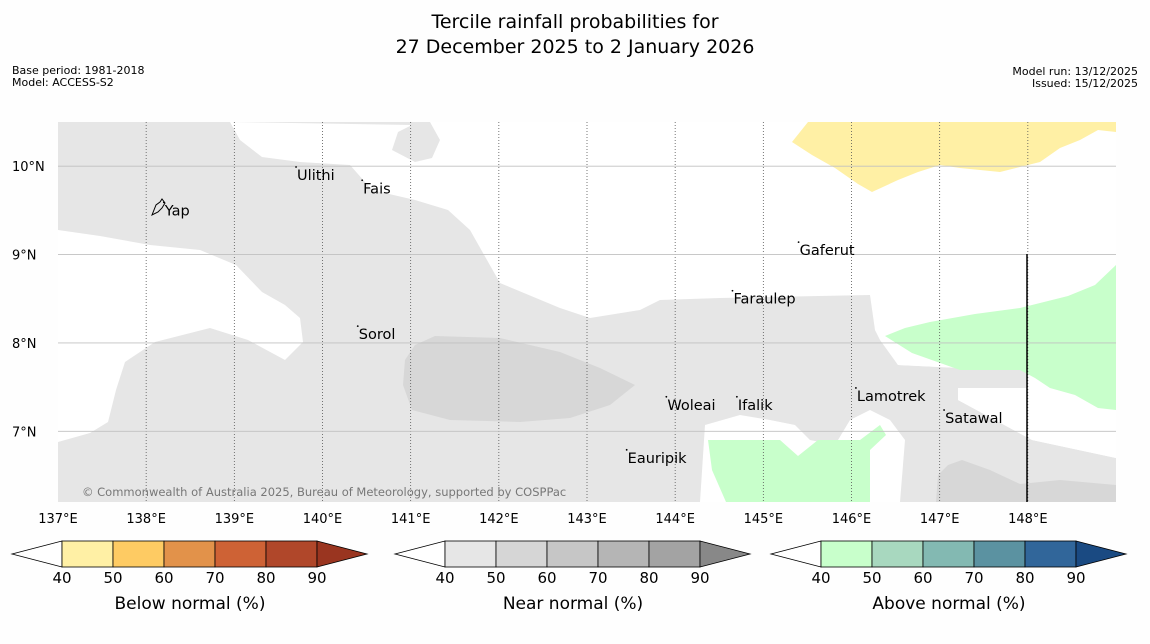  Describe the element at coordinates (323, 519) in the screenshot. I see `lon-label: 140°E` at that location.